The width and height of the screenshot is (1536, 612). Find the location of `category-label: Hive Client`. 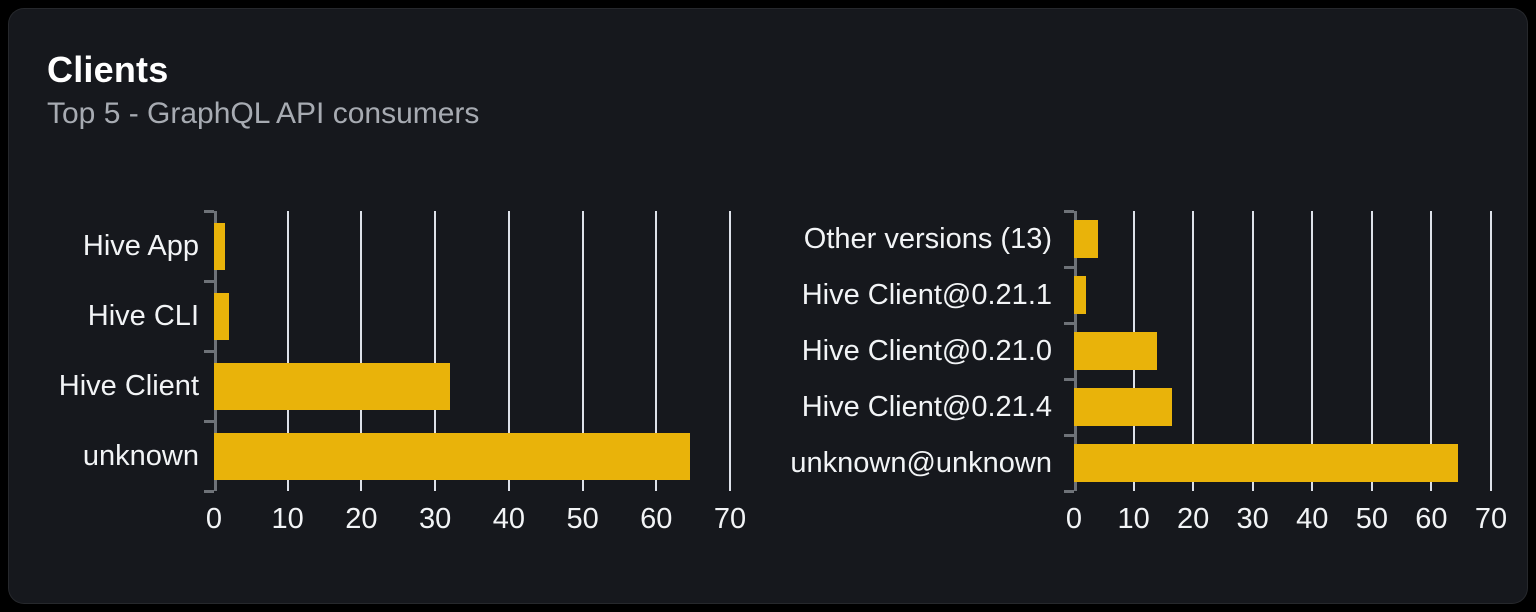

category-label: Hive Client is located at coordinates (128, 386).